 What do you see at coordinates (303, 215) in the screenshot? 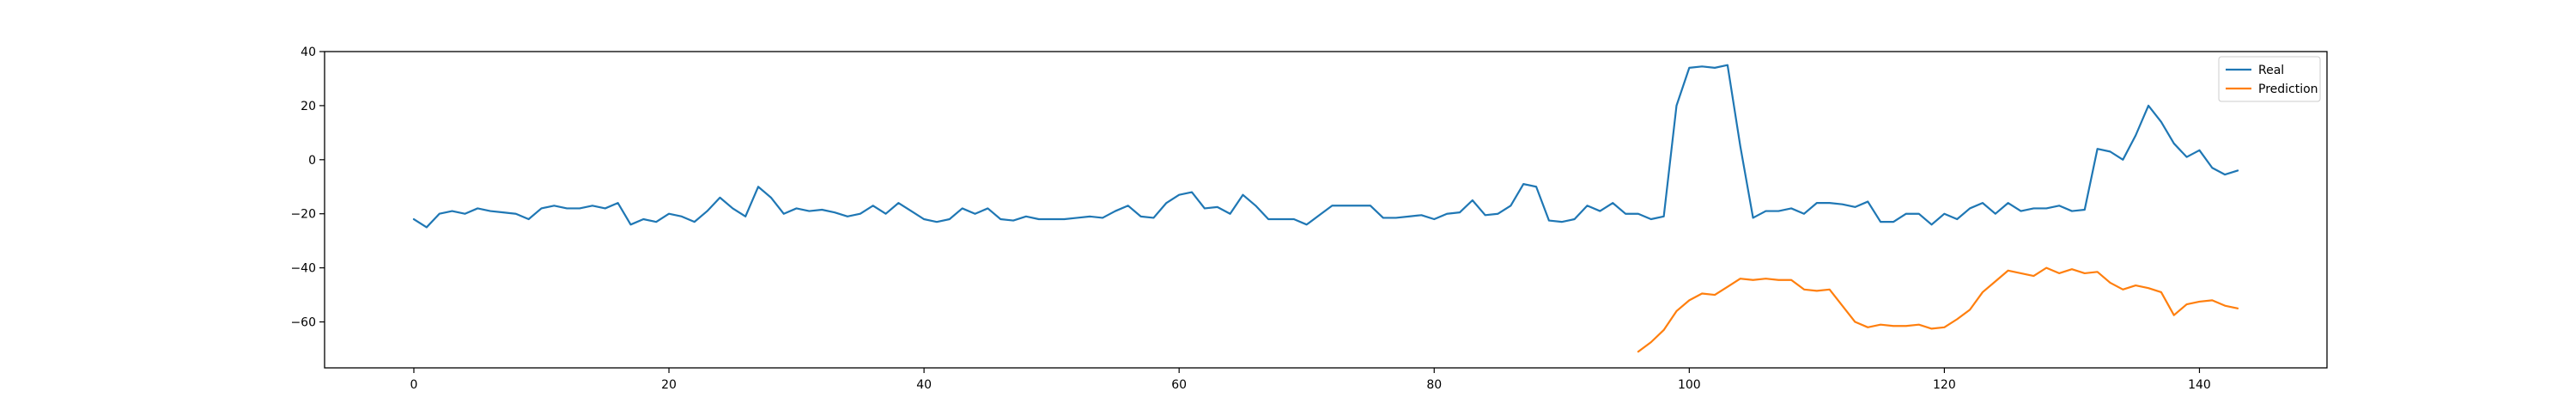
I see `y-tick-label: −20` at bounding box center [303, 215].